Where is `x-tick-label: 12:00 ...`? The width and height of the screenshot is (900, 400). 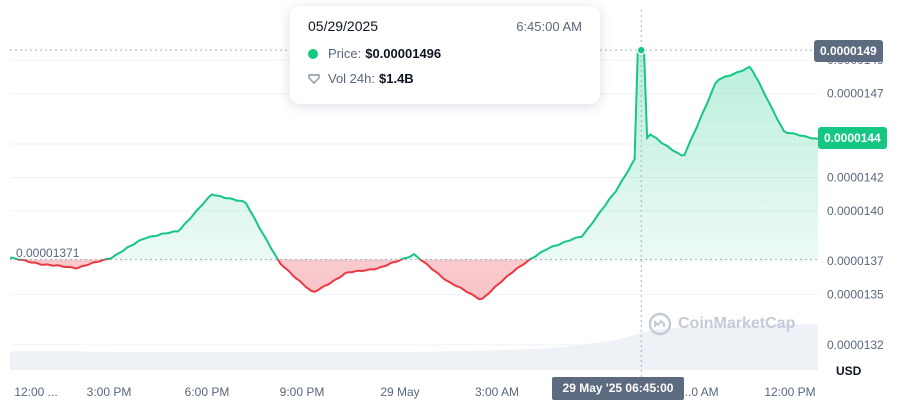 x-tick-label: 12:00 ... is located at coordinates (35, 392).